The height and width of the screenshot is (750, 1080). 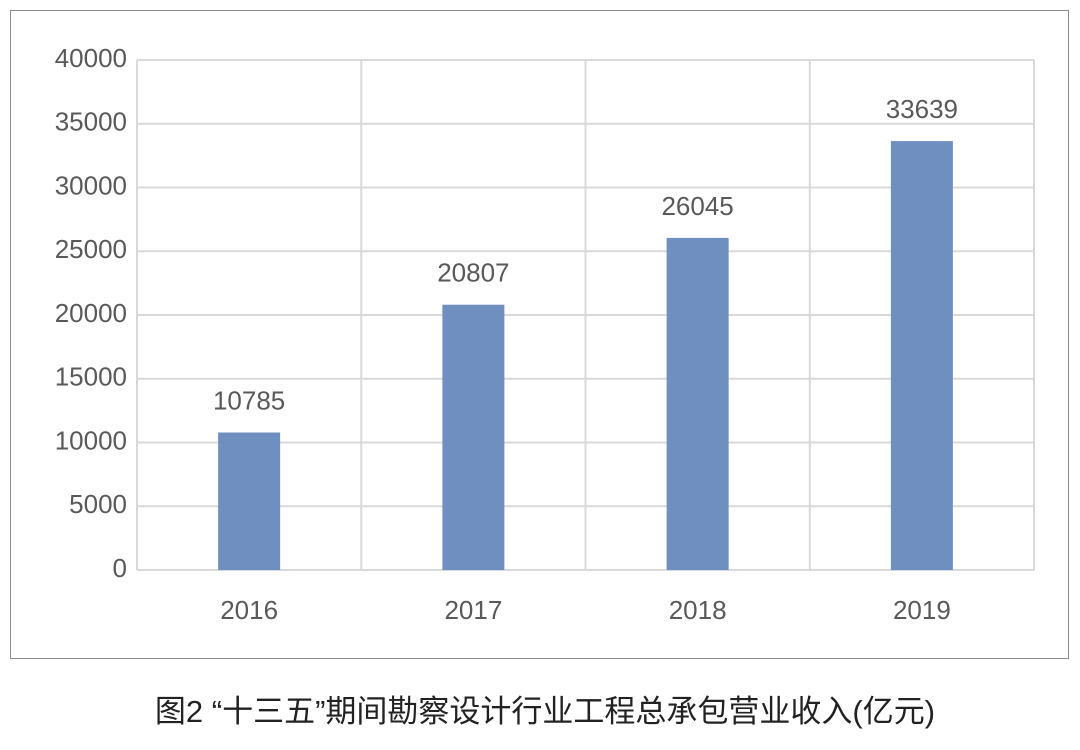 I want to click on y-tick-label: 40000, so click(x=91, y=58).